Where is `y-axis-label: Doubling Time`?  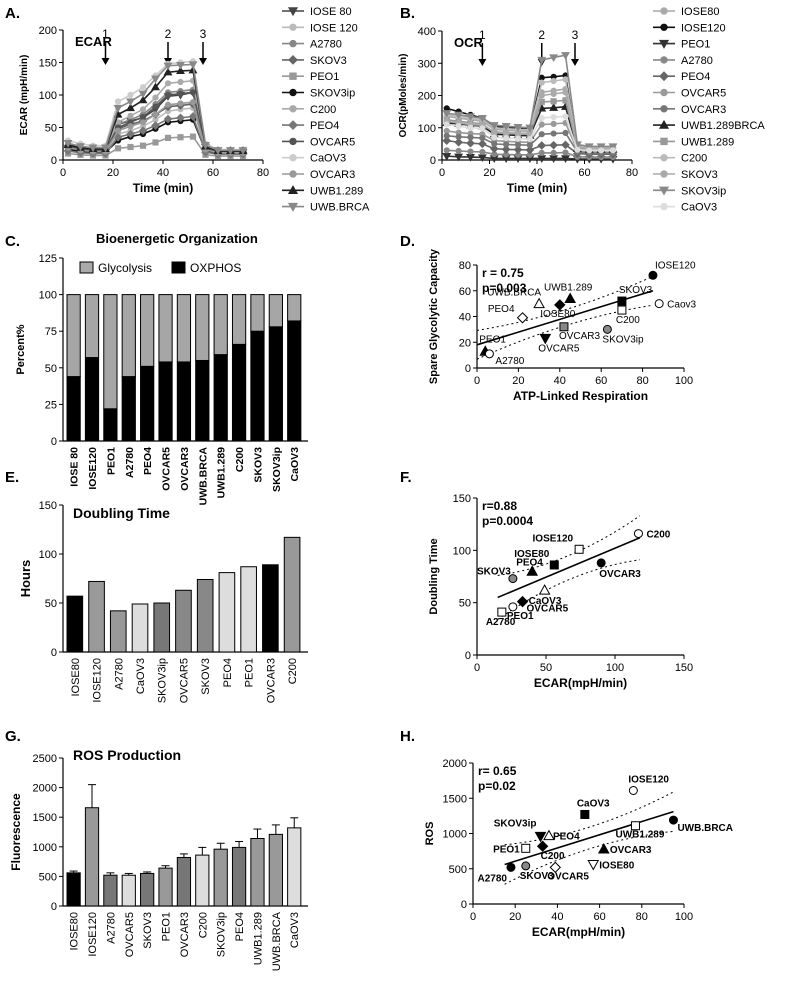 y-axis-label: Doubling Time is located at coordinates (434, 576).